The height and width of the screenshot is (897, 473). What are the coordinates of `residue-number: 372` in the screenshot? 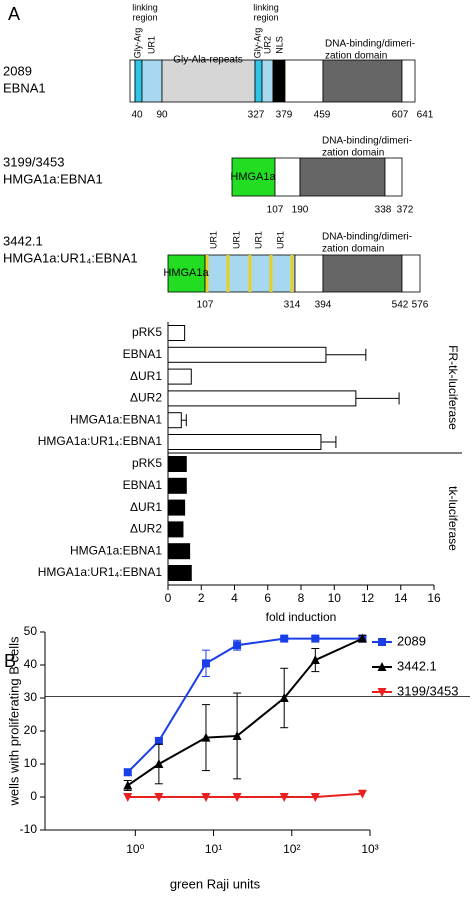 It's located at (405, 210).